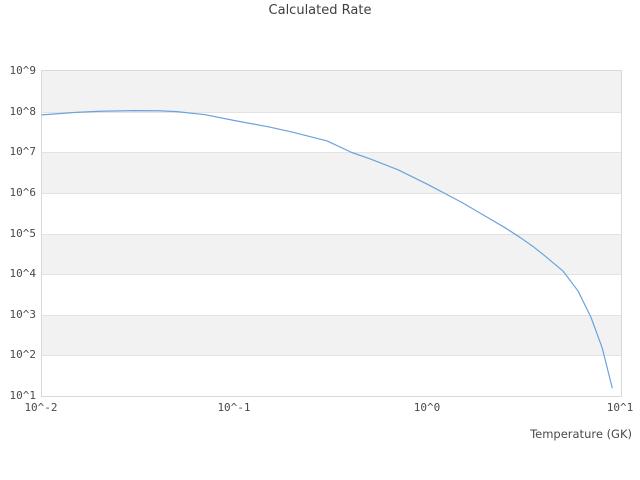 The height and width of the screenshot is (480, 640). Describe the element at coordinates (234, 407) in the screenshot. I see `x-tick-label: 10^-1` at that location.